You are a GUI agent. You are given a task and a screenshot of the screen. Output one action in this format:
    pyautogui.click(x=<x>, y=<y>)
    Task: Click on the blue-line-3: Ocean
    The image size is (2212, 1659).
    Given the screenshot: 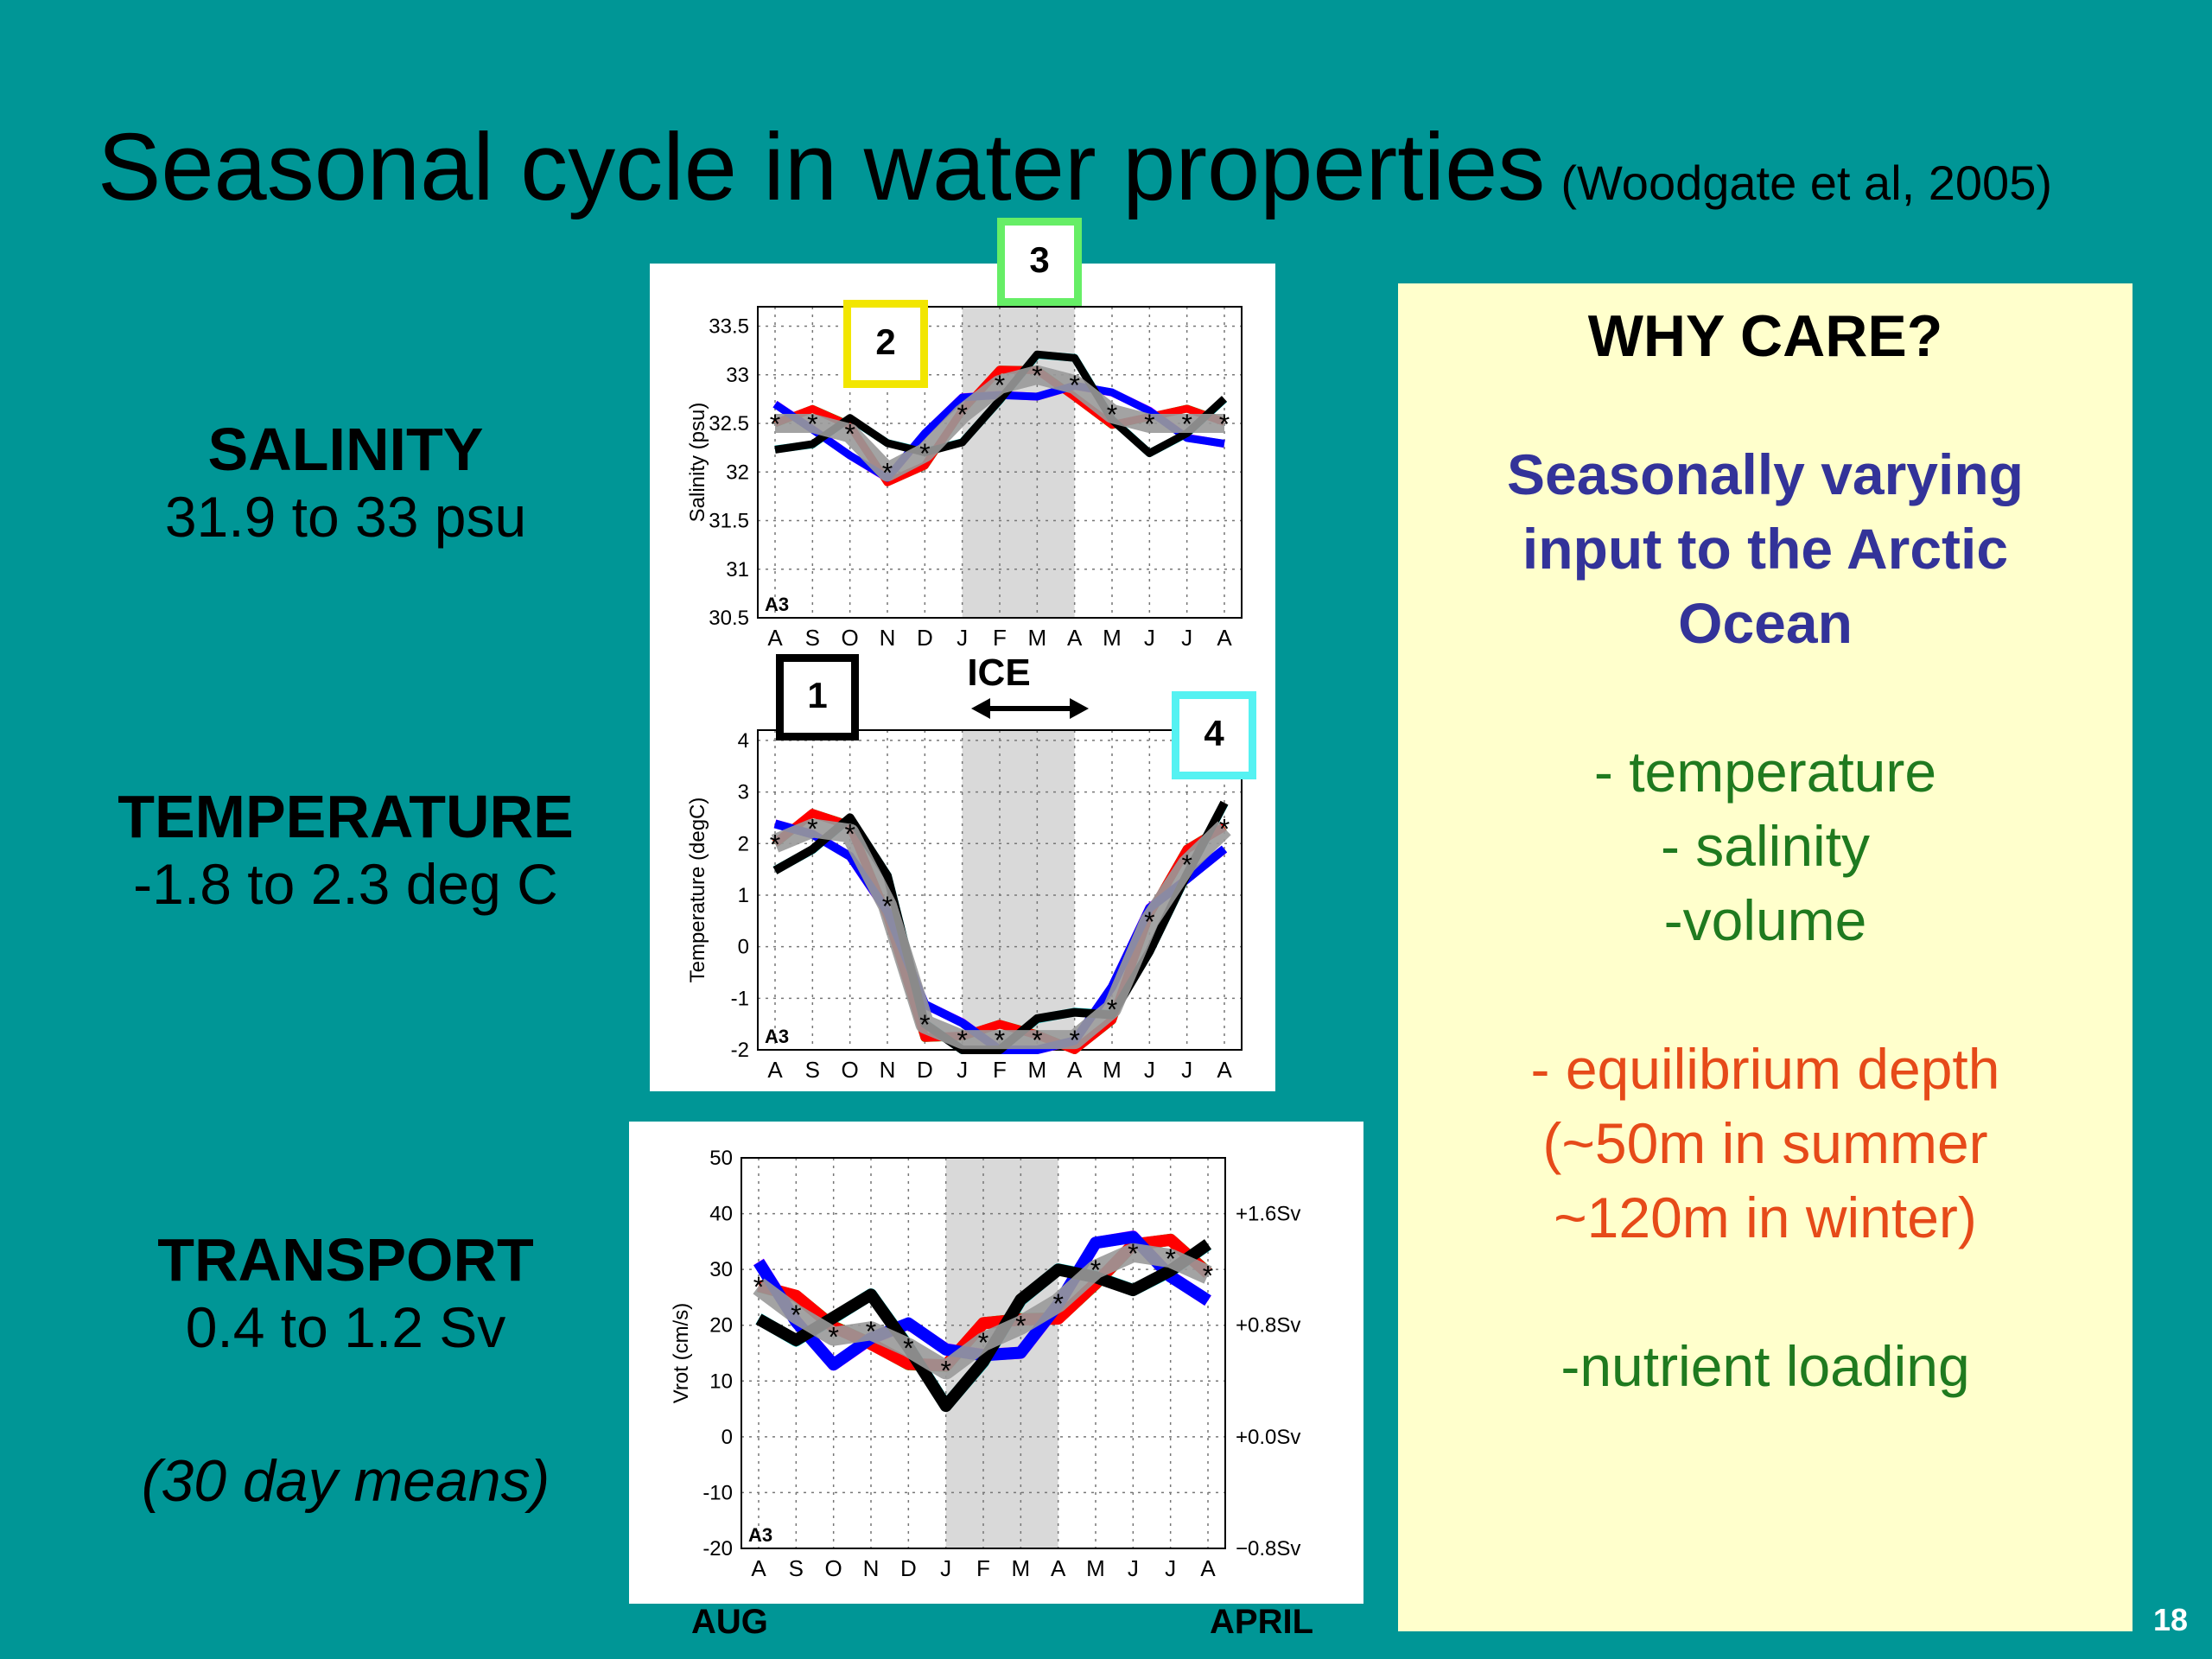 What is the action you would take?
    pyautogui.click(x=1765, y=623)
    